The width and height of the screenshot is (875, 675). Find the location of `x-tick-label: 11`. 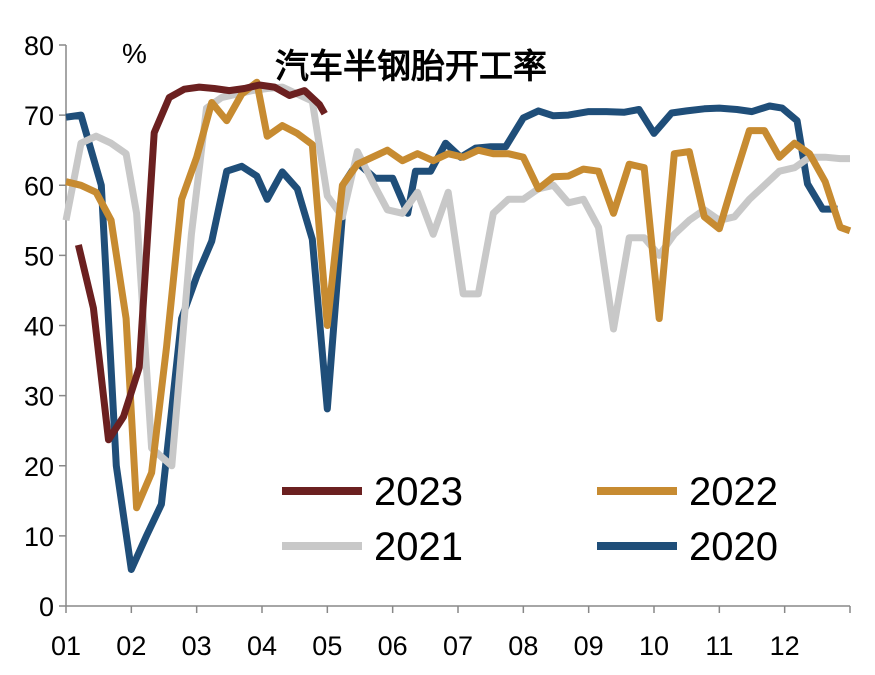

x-tick-label: 11 is located at coordinates (719, 646).